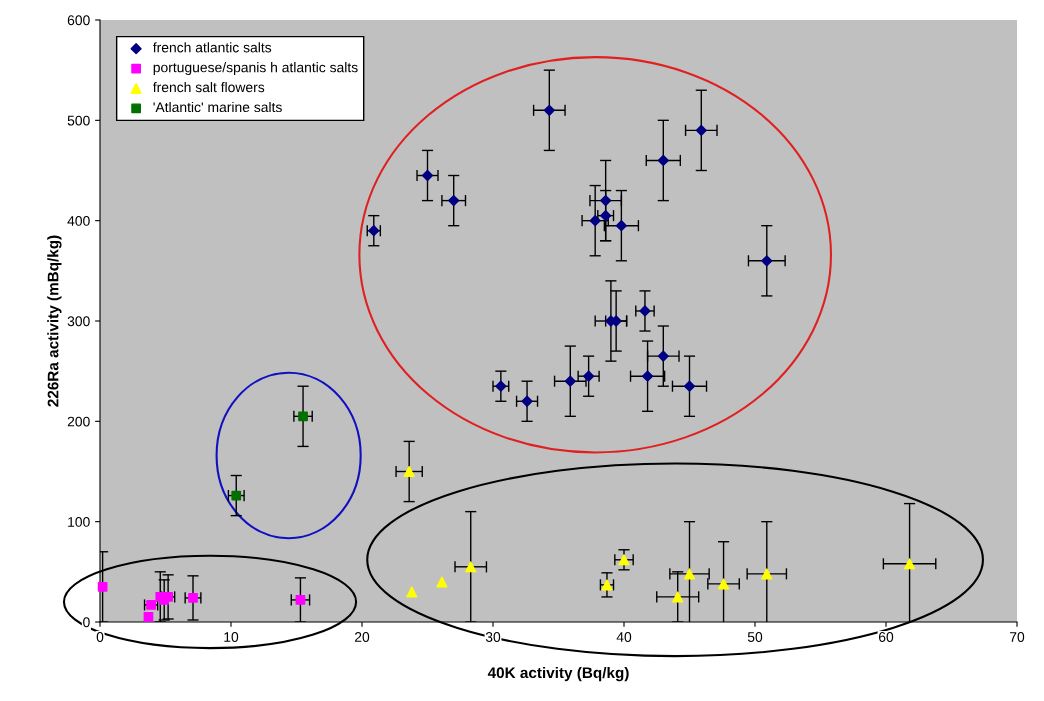 The image size is (1044, 701). Describe the element at coordinates (78, 321) in the screenshot. I see `y-tick-label: 300` at that location.